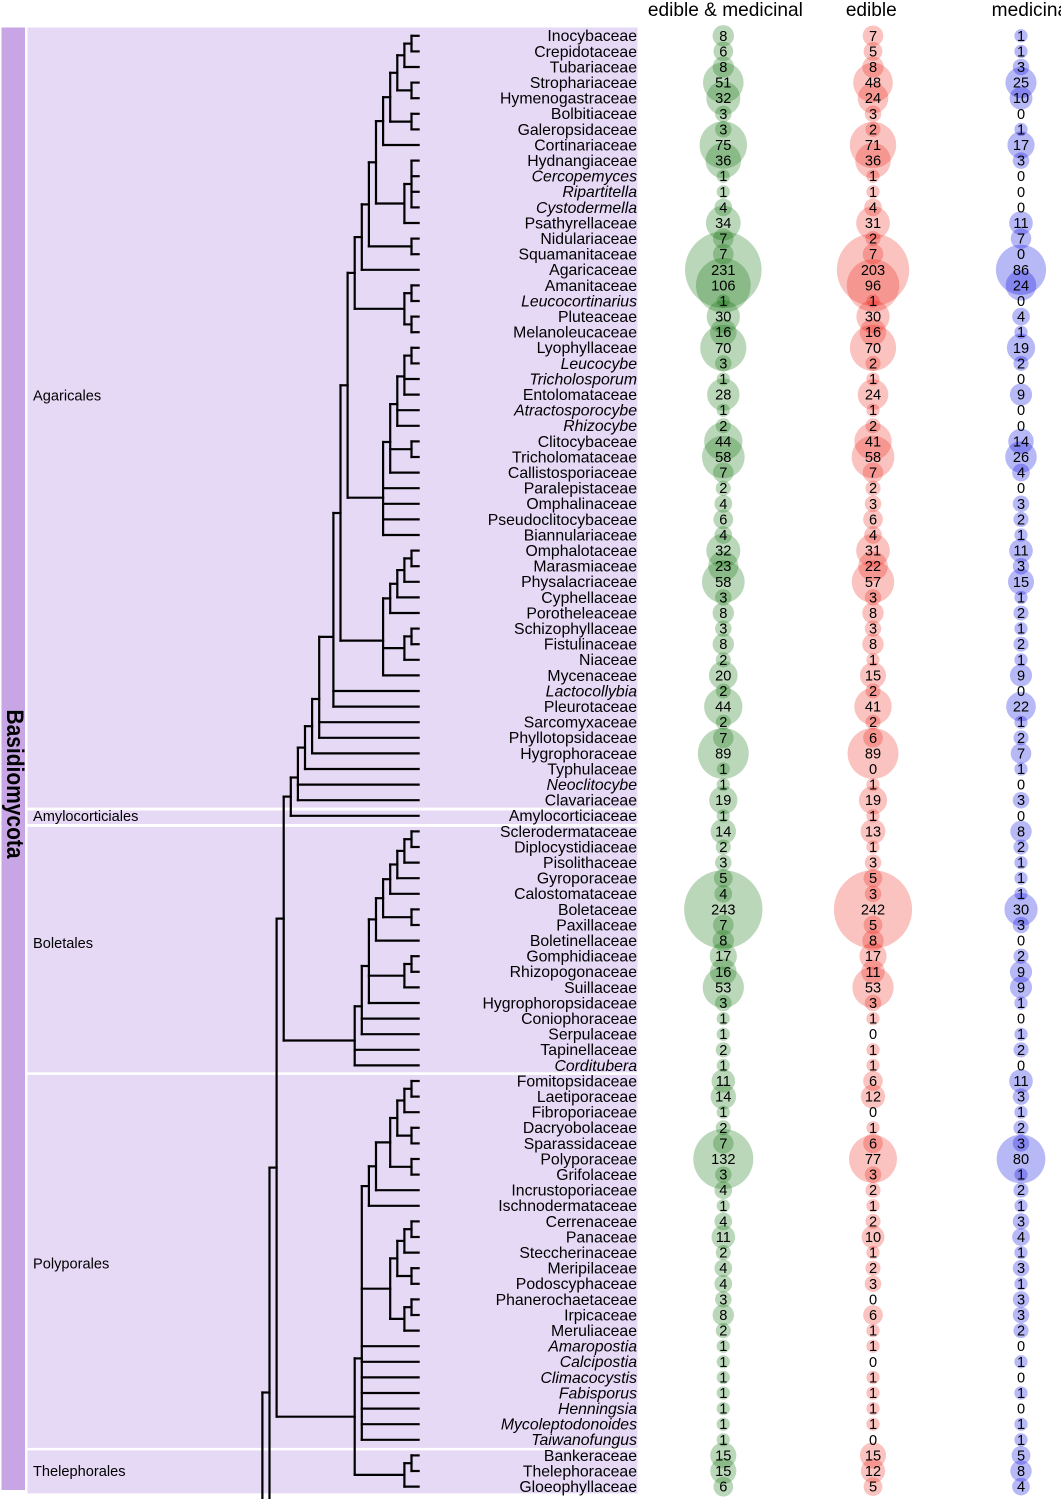  What do you see at coordinates (577, 1081) in the screenshot?
I see `svg-text: Fomitopsidaceae` at bounding box center [577, 1081].